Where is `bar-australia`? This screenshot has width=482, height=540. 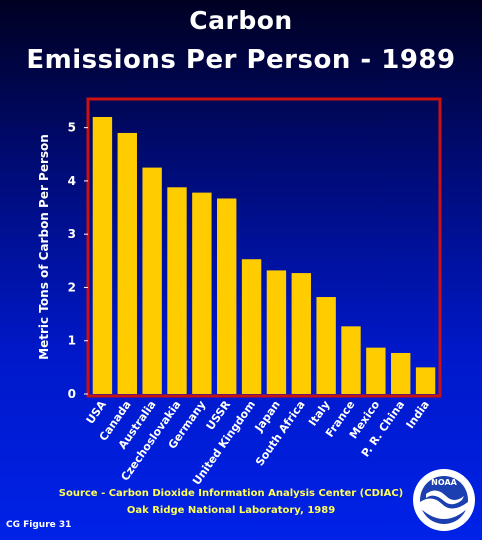
bar-australia is located at coordinates (152, 280).